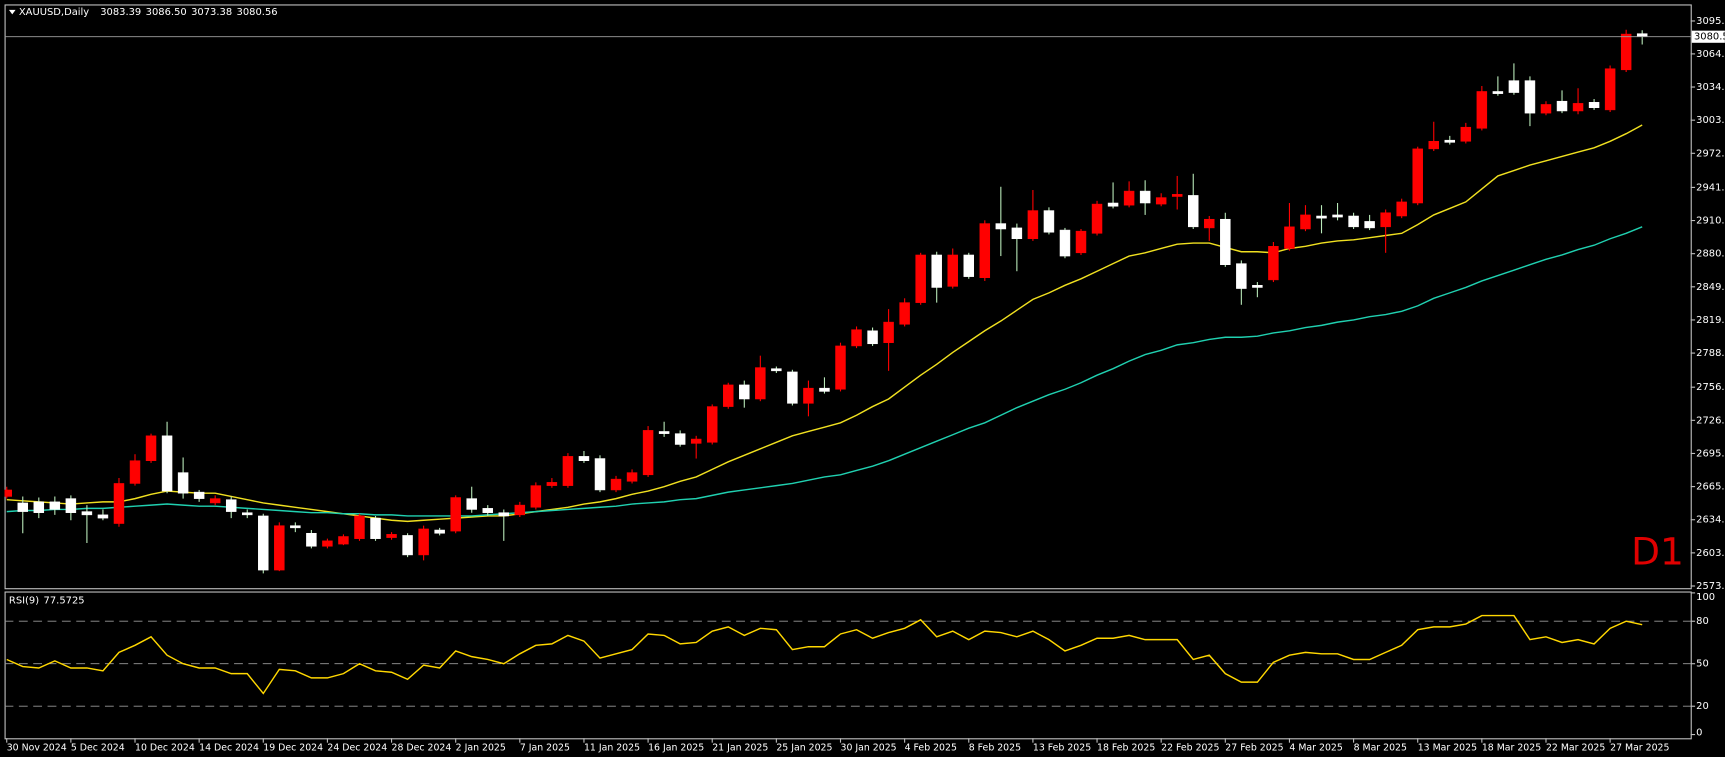 The image size is (1725, 757). Describe the element at coordinates (1702, 664) in the screenshot. I see `y-tick-label: 50` at that location.